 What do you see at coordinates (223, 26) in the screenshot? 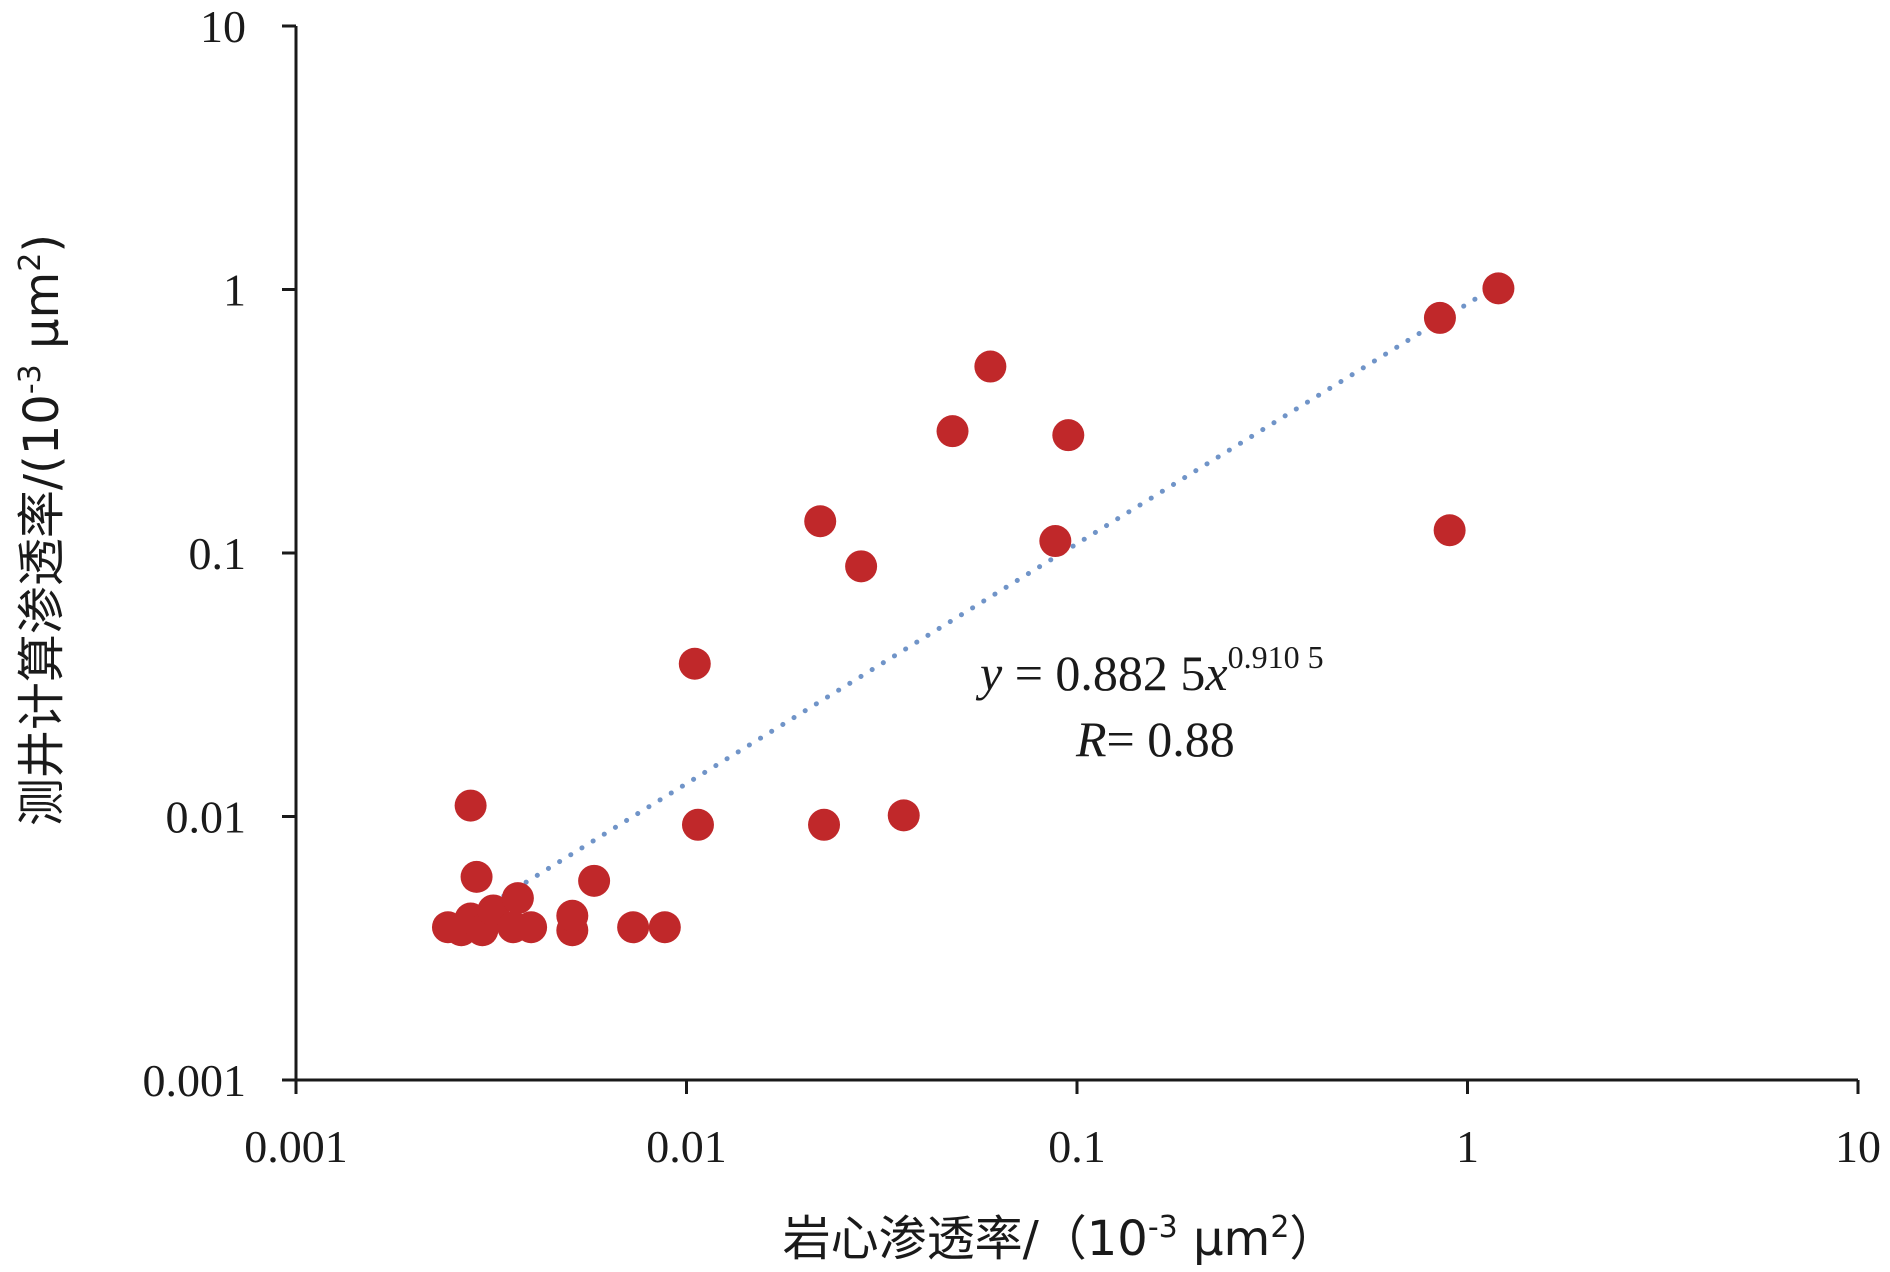
I see `y-tick-label: 10` at bounding box center [223, 26].